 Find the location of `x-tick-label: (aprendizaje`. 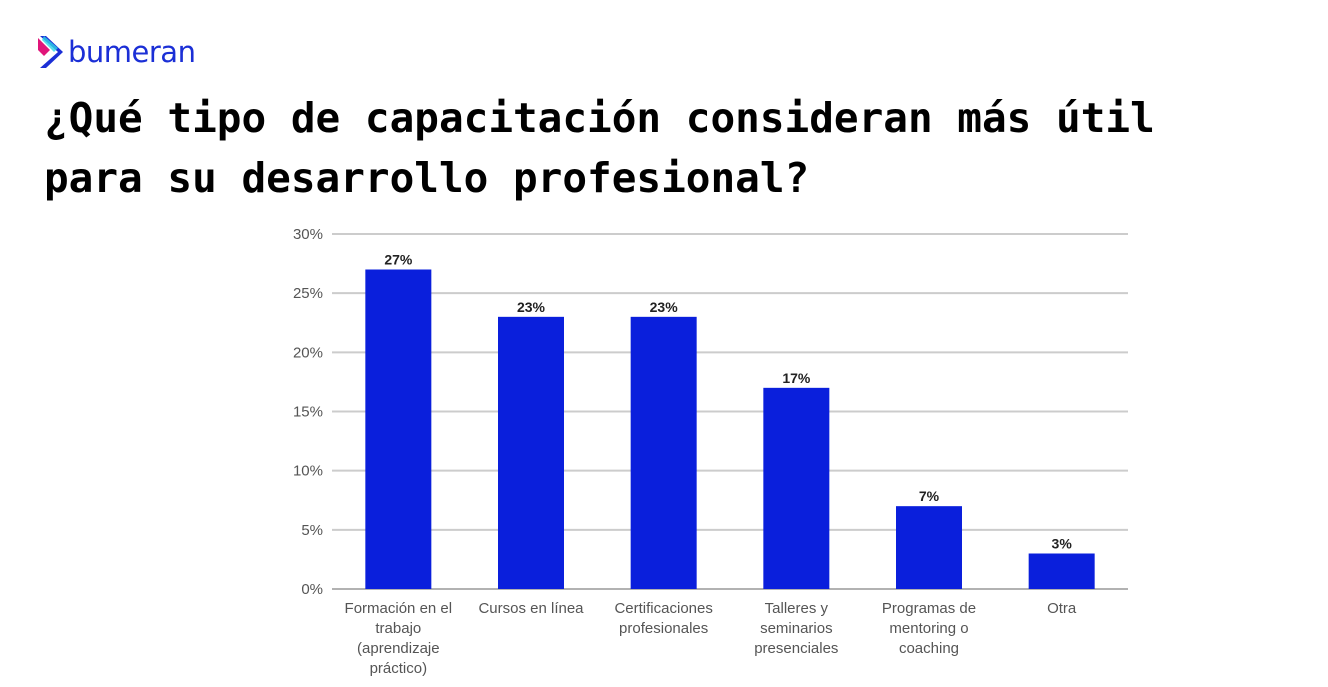

x-tick-label: (aprendizaje is located at coordinates (398, 648).